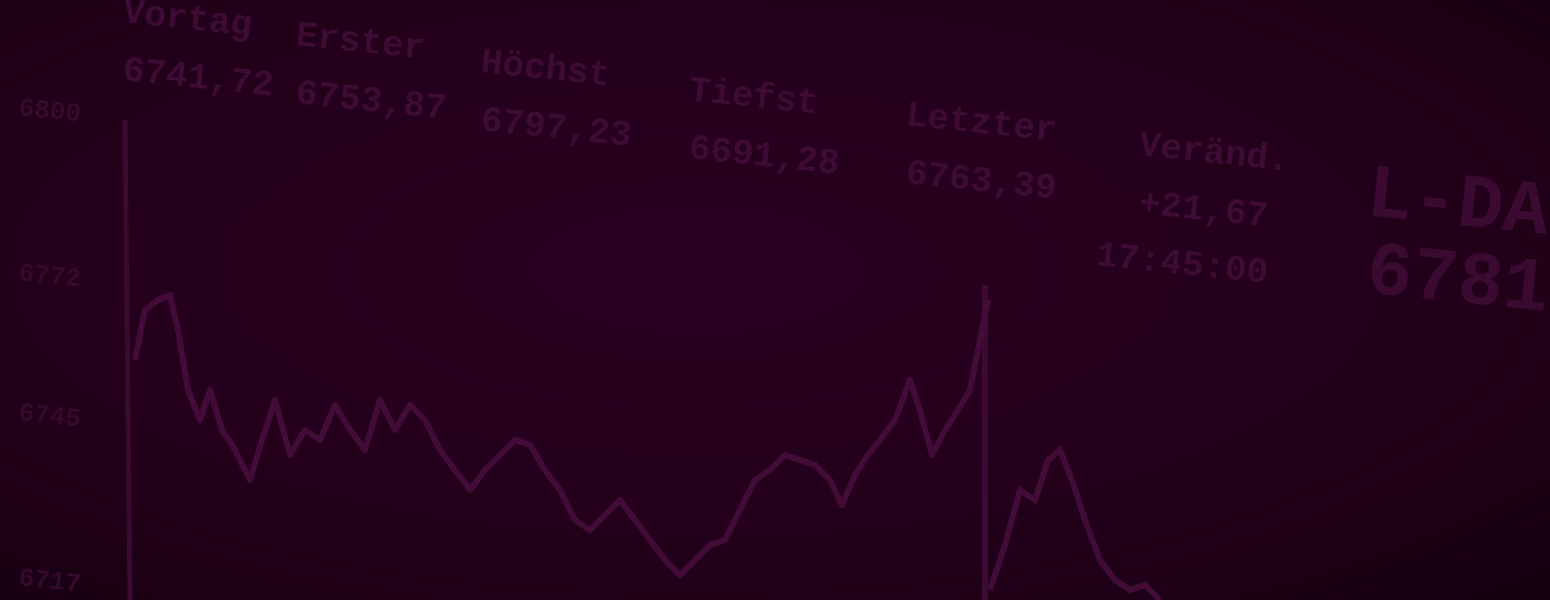 The image size is (1550, 600). I want to click on axis-label: 6800, so click(49, 111).